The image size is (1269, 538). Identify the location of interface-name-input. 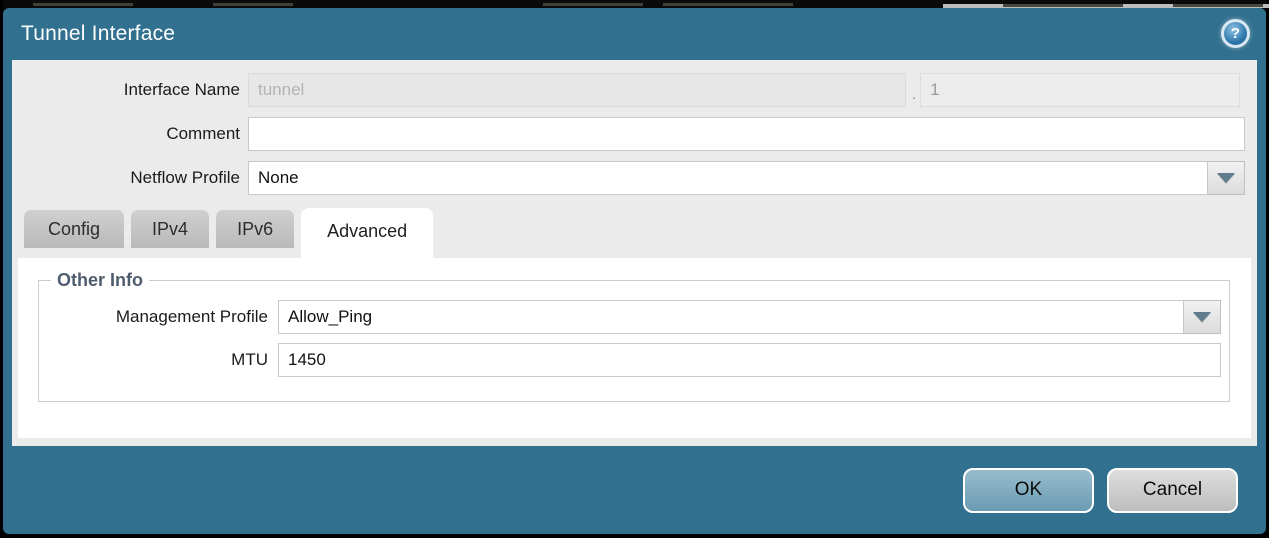
(577, 90).